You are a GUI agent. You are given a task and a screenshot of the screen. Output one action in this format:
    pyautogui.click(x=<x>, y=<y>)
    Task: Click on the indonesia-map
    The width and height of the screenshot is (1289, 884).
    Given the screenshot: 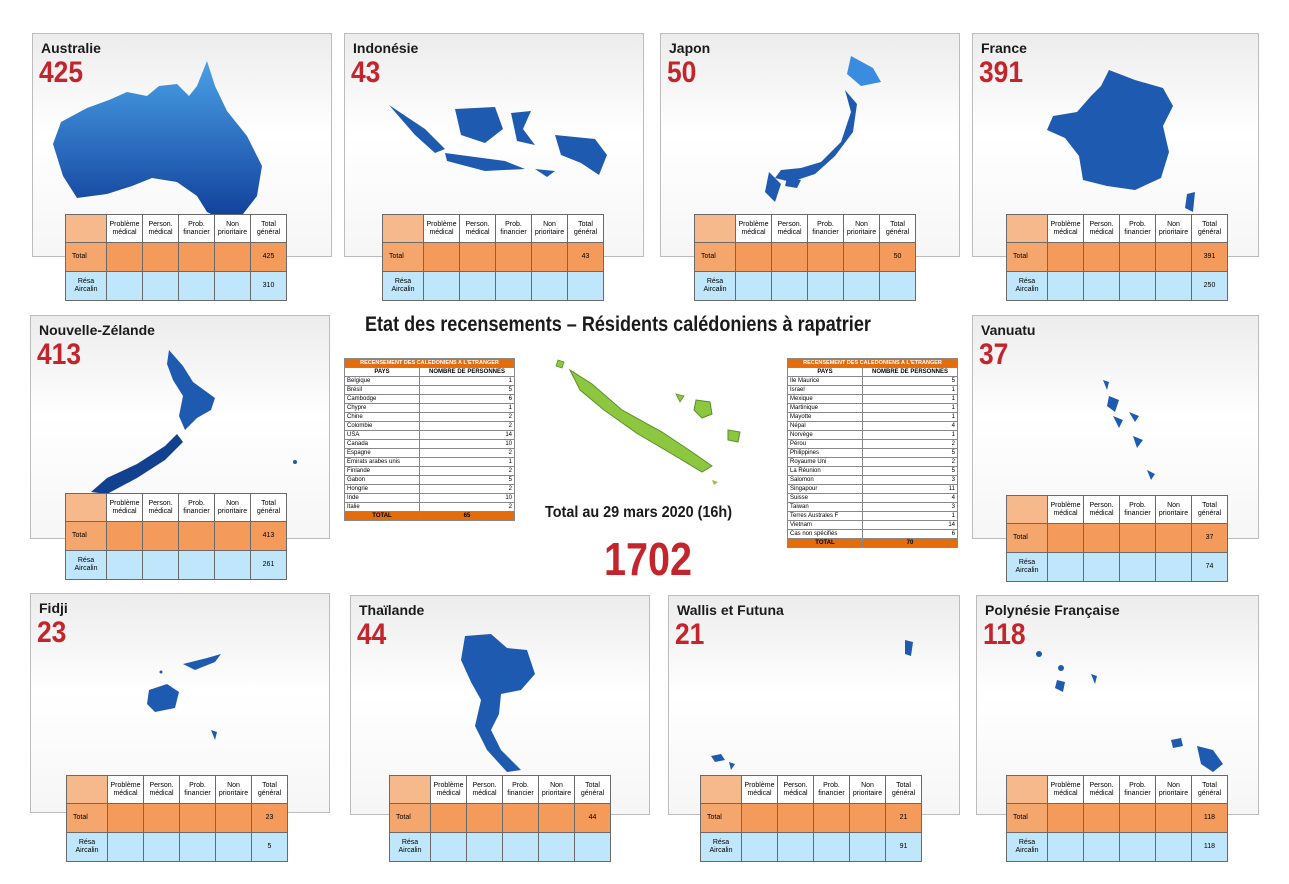 What is the action you would take?
    pyautogui.click(x=498, y=141)
    